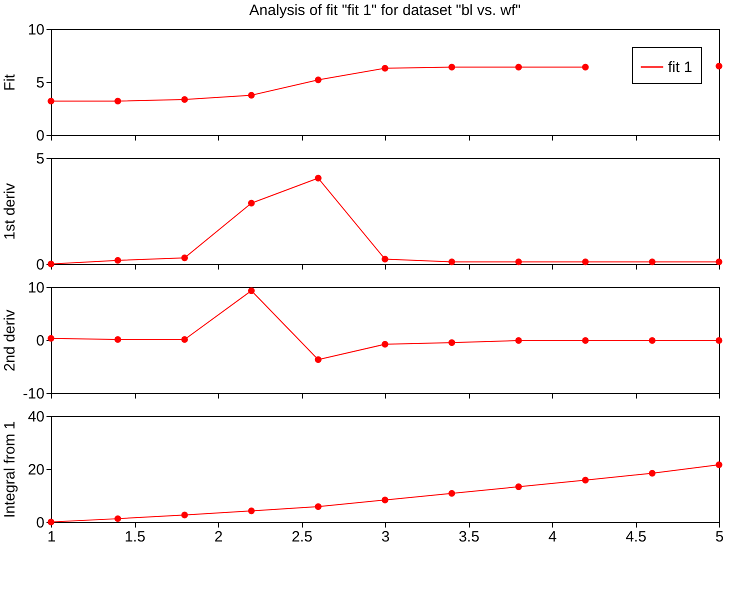 This screenshot has width=751, height=602. What do you see at coordinates (385, 537) in the screenshot?
I see `x-tick-label: 3` at bounding box center [385, 537].